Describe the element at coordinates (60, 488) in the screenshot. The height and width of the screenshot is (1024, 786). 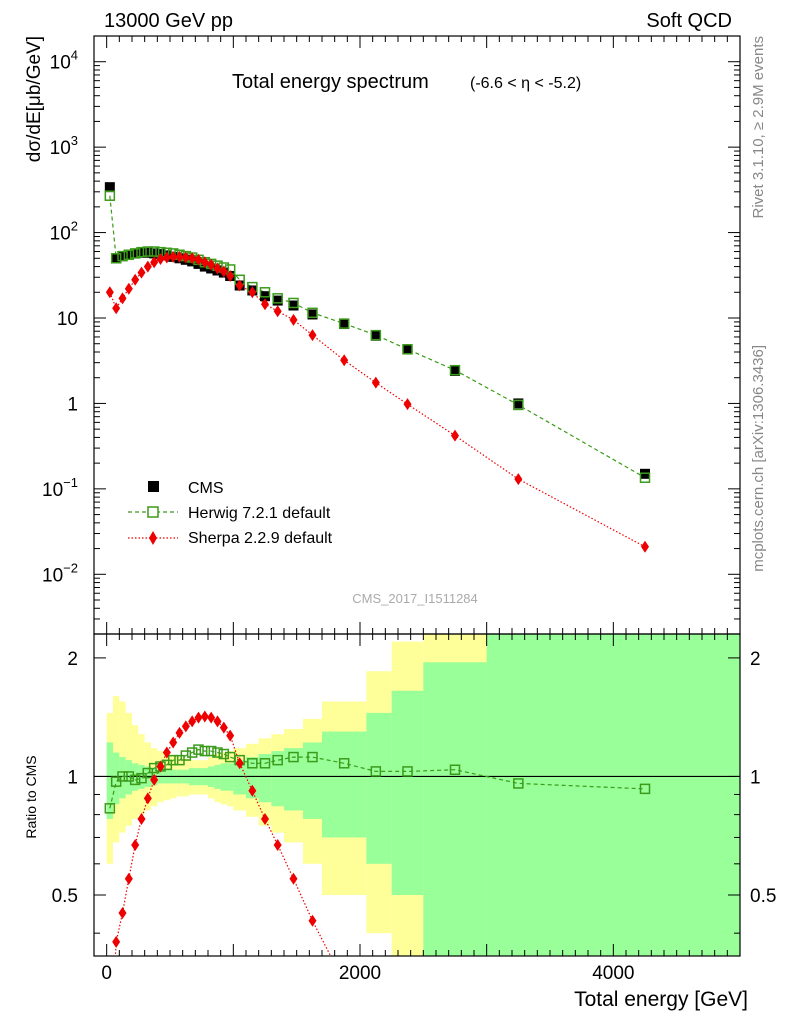
I see `y-tick-label: 10⁻¹` at that location.